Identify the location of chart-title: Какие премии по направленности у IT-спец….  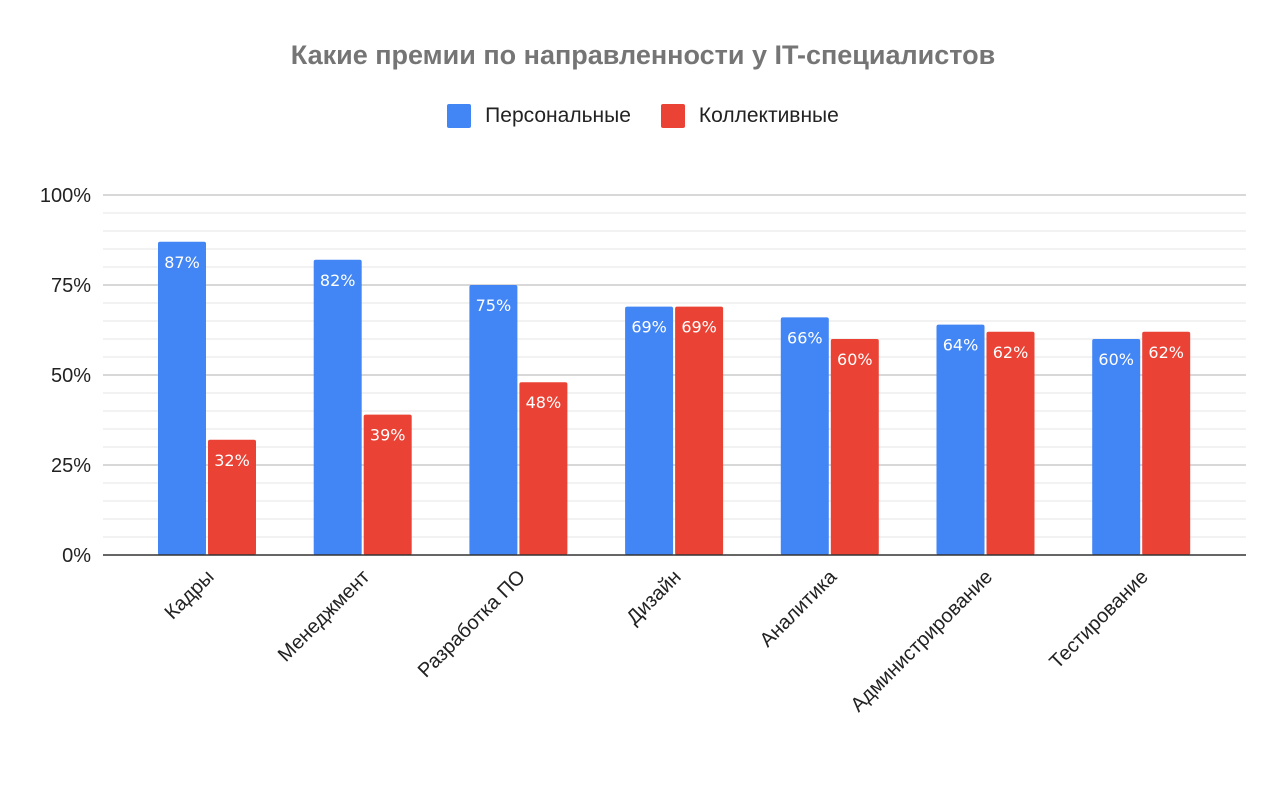
(643, 55).